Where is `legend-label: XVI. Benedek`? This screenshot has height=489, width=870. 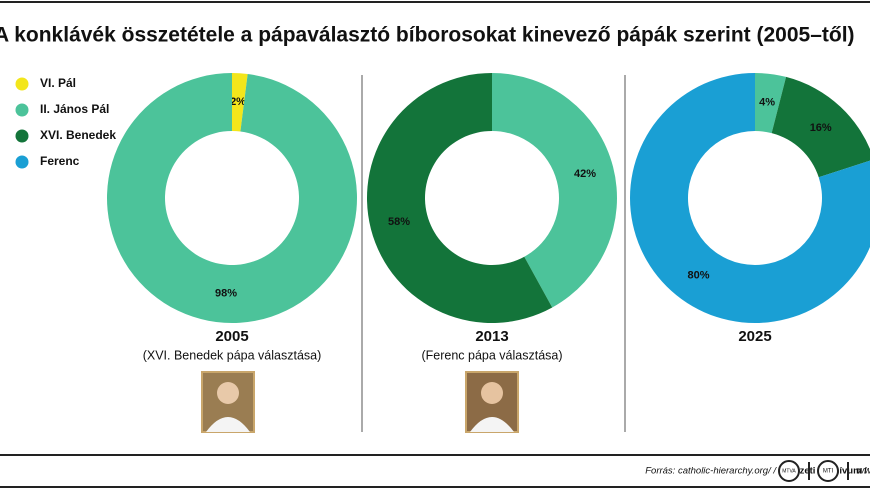 legend-label: XVI. Benedek is located at coordinates (78, 135).